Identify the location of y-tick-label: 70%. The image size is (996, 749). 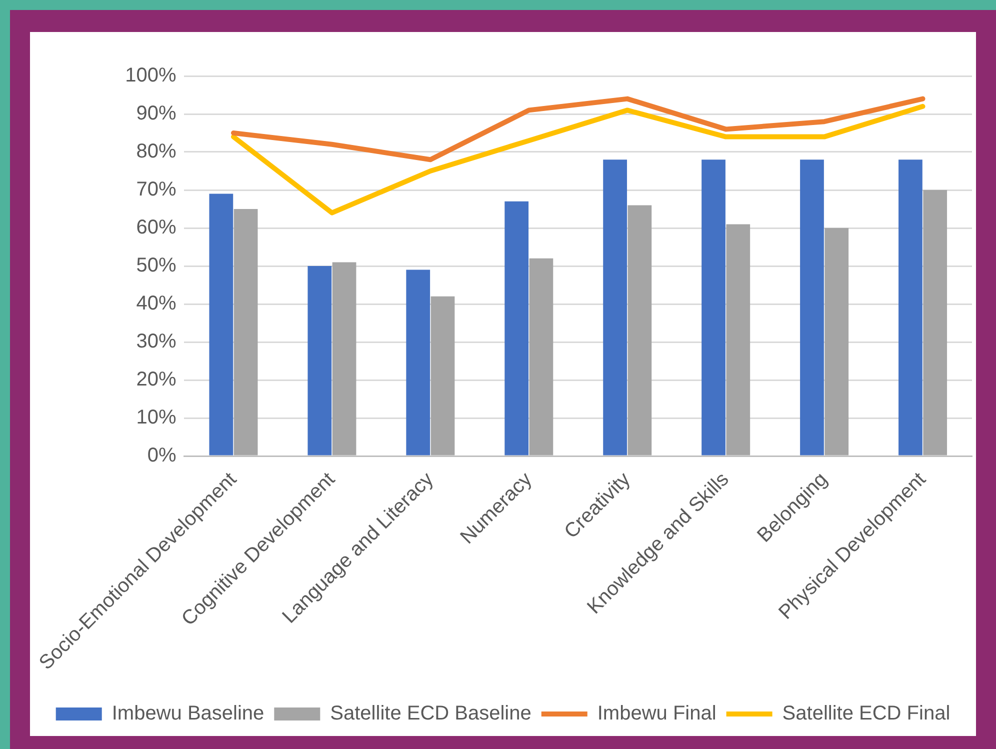
(156, 189).